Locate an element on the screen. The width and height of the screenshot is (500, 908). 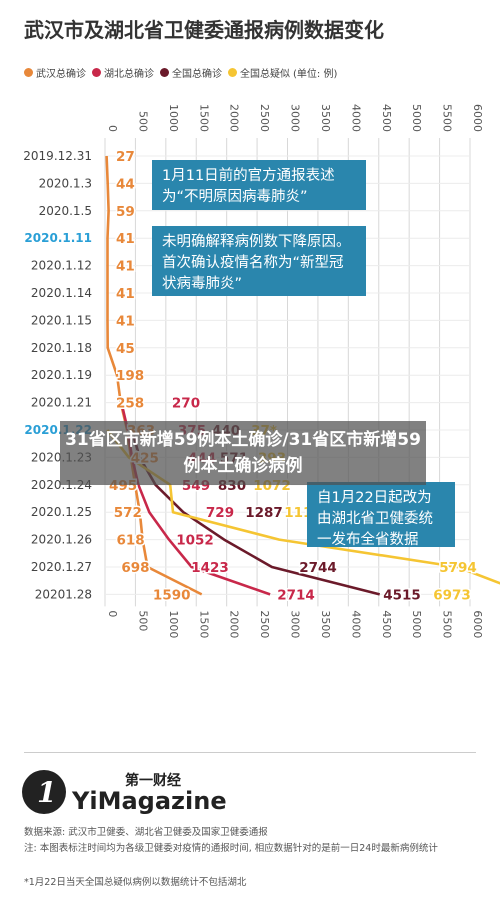
x-tick-label-top: 1000 is located at coordinates (173, 118).